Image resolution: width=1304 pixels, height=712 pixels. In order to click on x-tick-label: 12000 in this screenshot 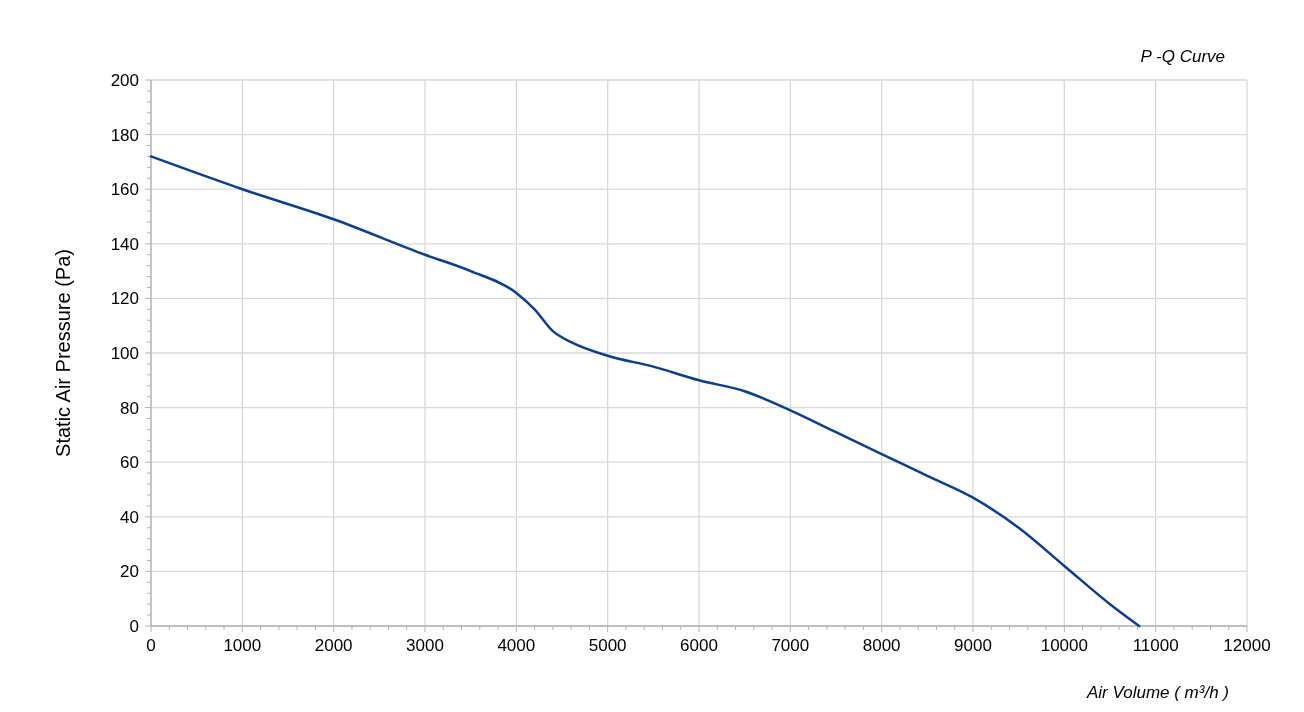, I will do `click(1247, 645)`.